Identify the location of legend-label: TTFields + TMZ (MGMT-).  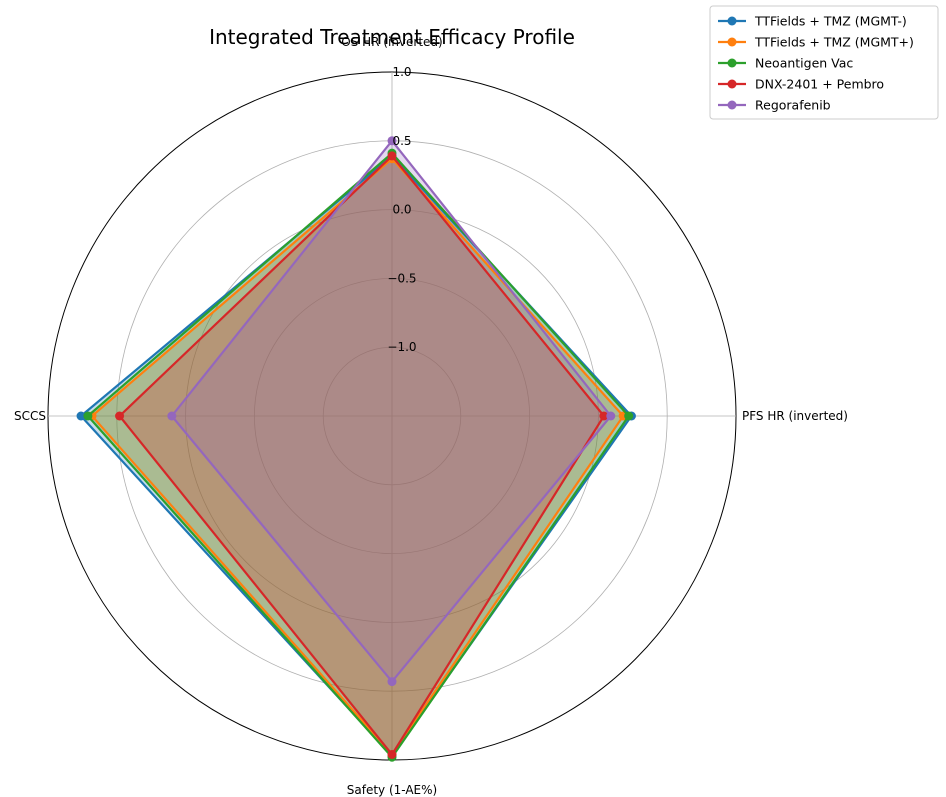
(830, 21).